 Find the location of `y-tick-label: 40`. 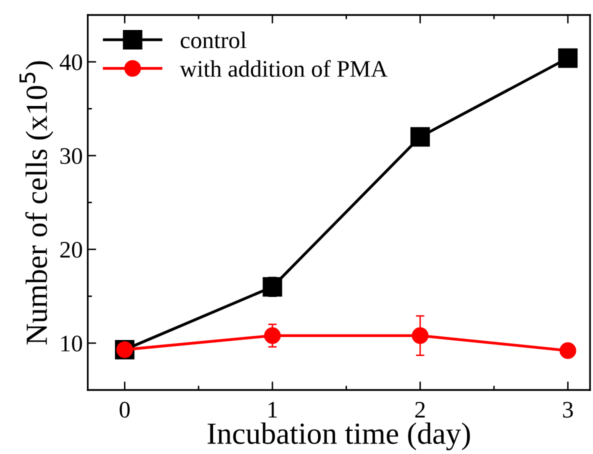

y-tick-label: 40 is located at coordinates (71, 62).